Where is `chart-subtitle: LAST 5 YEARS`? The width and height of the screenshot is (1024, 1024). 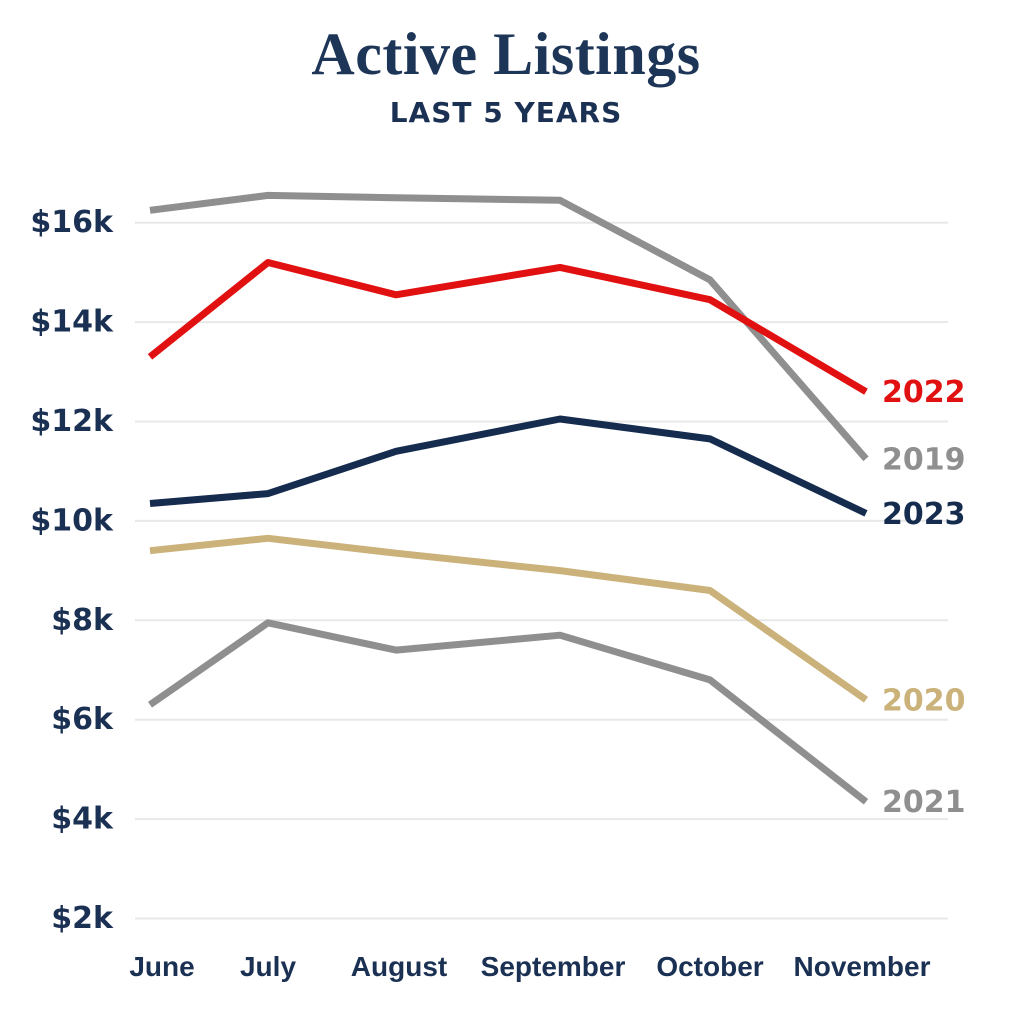 chart-subtitle: LAST 5 YEARS is located at coordinates (506, 112).